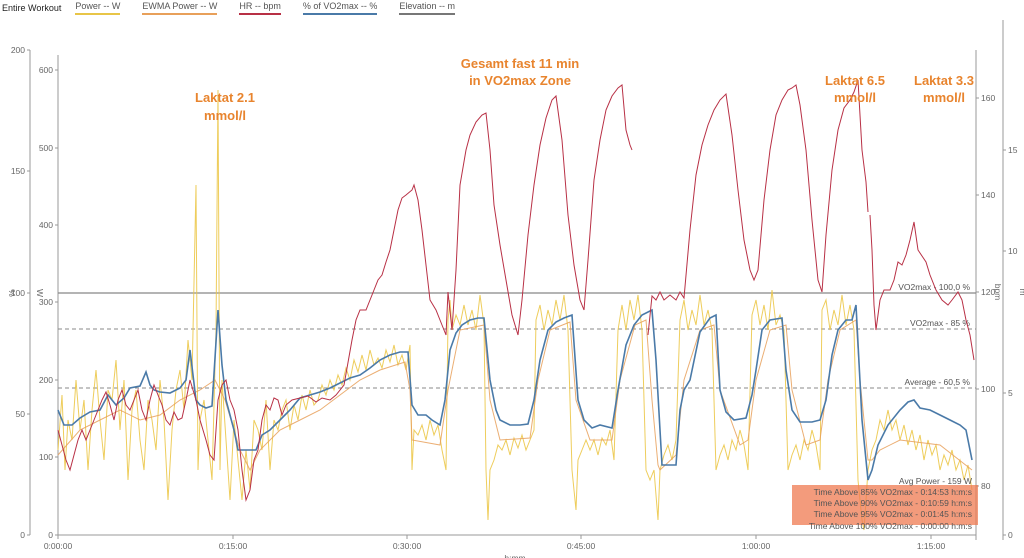  Describe the element at coordinates (1021, 291) in the screenshot. I see `svg-text: m` at that location.